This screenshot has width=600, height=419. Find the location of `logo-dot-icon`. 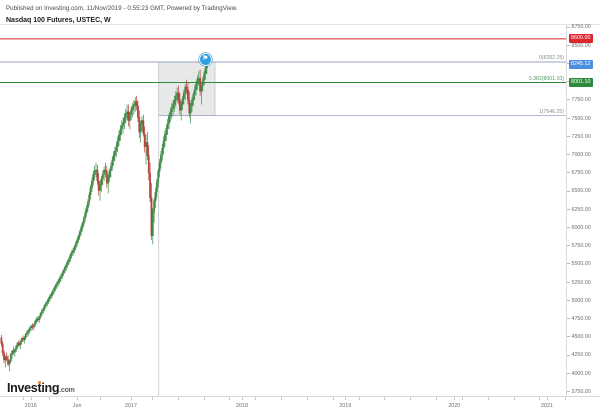

logo-dot-icon is located at coordinates (39, 382).